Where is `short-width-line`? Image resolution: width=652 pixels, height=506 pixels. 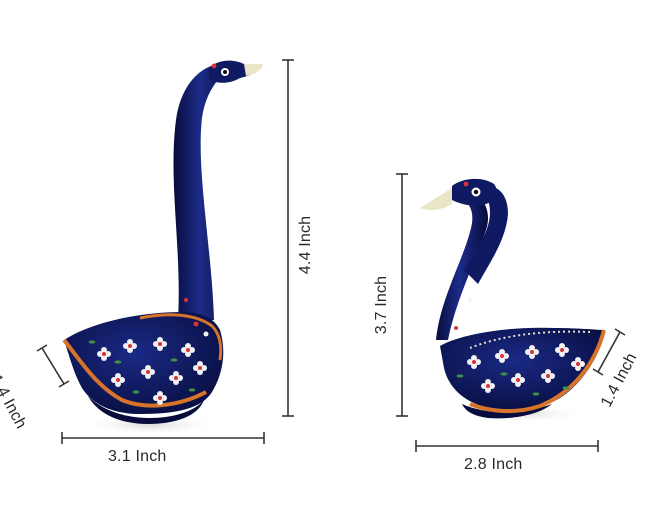
short-width-line is located at coordinates (507, 446).